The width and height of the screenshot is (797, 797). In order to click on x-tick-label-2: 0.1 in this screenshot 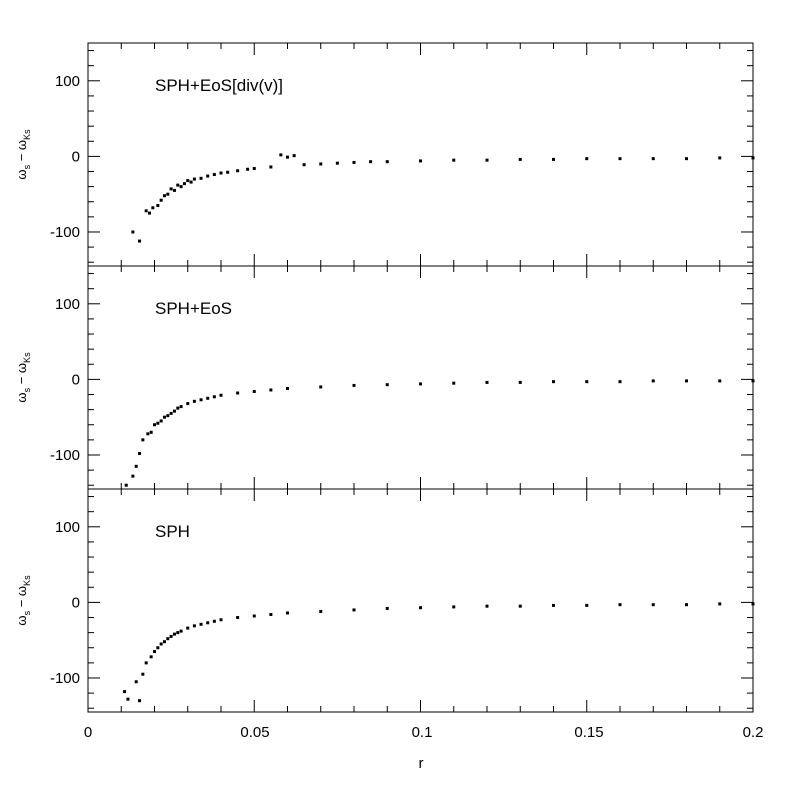, I will do `click(422, 732)`.